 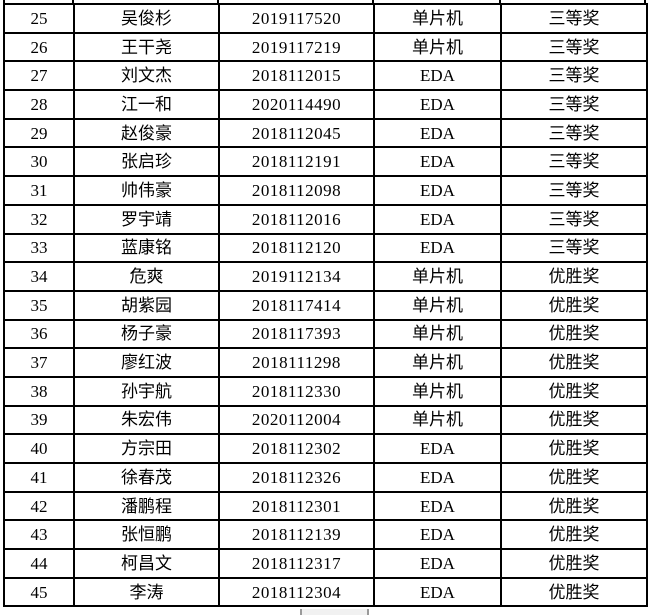 I want to click on cell-student-id: 2020114490, so click(x=296, y=104).